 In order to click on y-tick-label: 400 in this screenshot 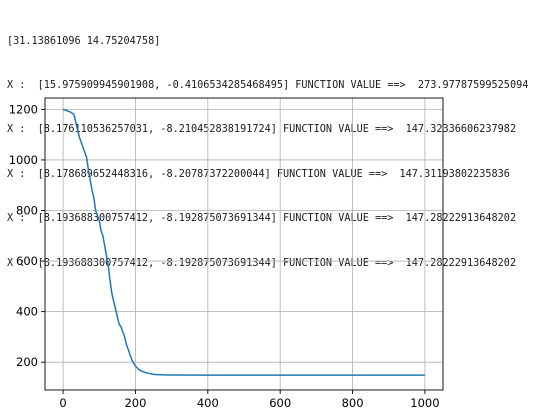, I will do `click(27, 312)`.